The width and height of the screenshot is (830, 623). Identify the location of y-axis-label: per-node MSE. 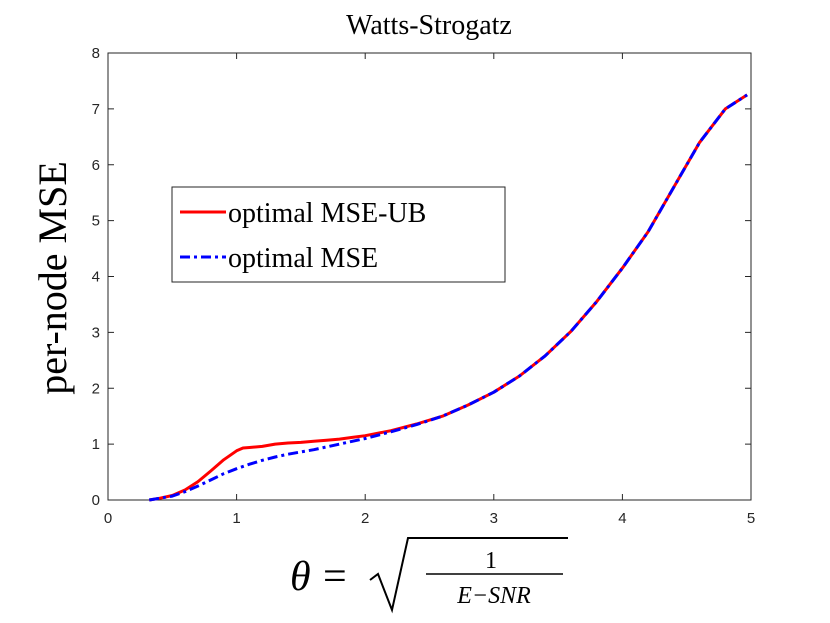
(52, 278).